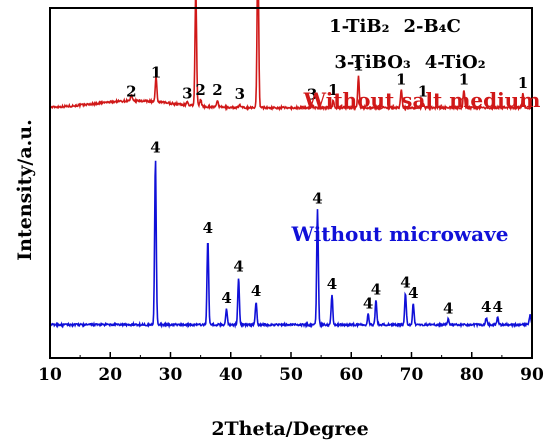 The height and width of the screenshot is (446, 550). What do you see at coordinates (291, 355) in the screenshot?
I see `x-axis-ticks` at bounding box center [291, 355].